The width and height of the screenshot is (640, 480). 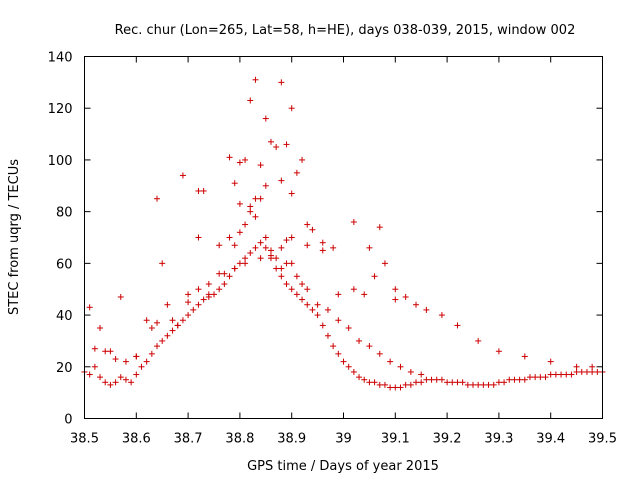 What do you see at coordinates (602, 439) in the screenshot?
I see `x-tick-label: 39.5` at bounding box center [602, 439].